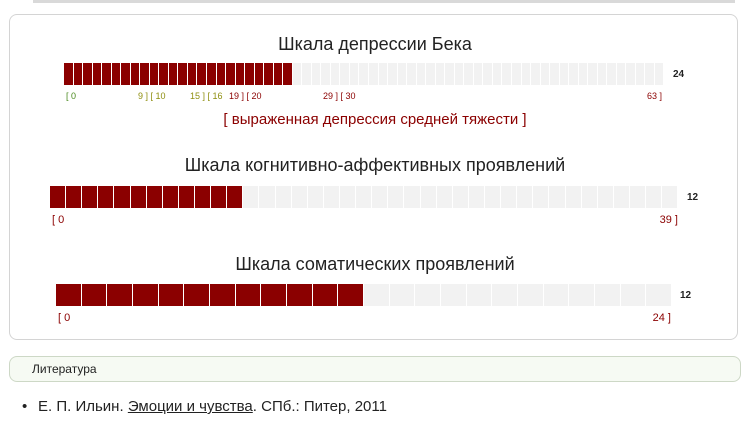  I want to click on reference-publisher: . СПб.: Питер, 2011, so click(319, 406).